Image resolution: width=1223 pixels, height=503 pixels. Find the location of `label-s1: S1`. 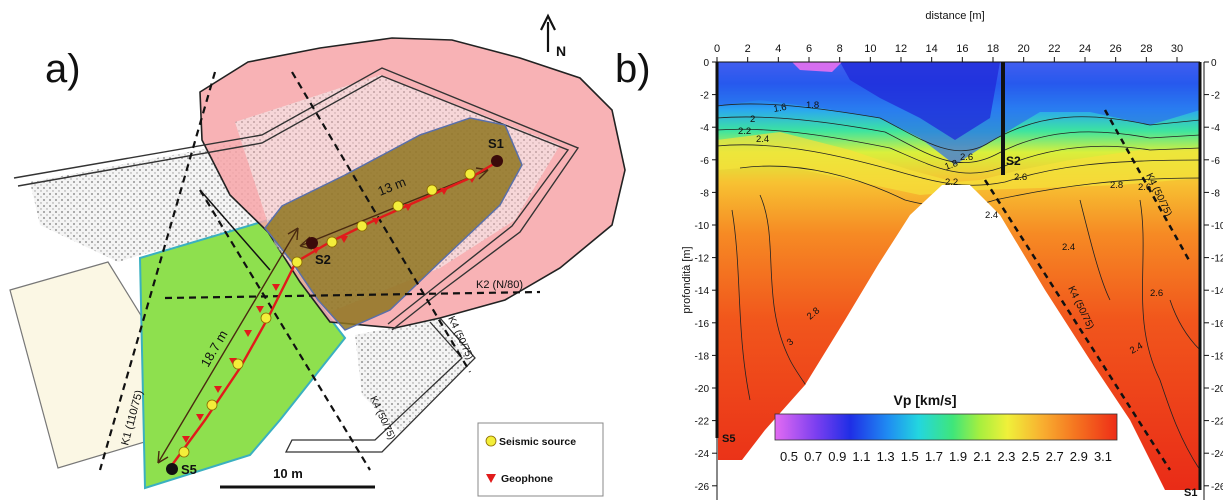

label-s1: S1 is located at coordinates (496, 143).